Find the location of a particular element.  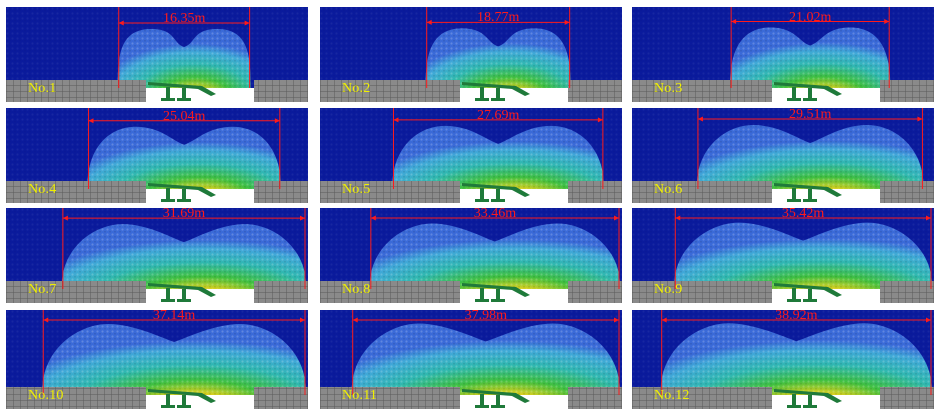

width-measurement-label: 27.69m is located at coordinates (498, 115).